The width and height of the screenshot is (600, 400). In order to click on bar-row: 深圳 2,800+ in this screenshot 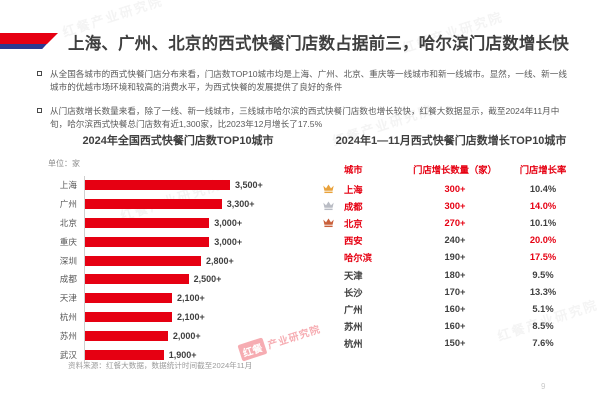, I will do `click(178, 260)`.